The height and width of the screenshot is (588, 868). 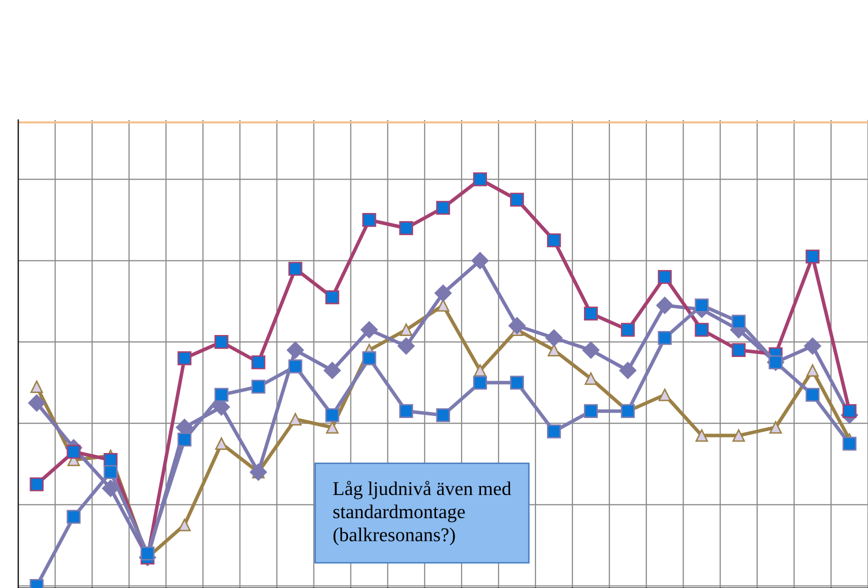 I want to click on annotation: Låg ljudnivå även med standardmontage (balkresonans?), so click(x=422, y=513).